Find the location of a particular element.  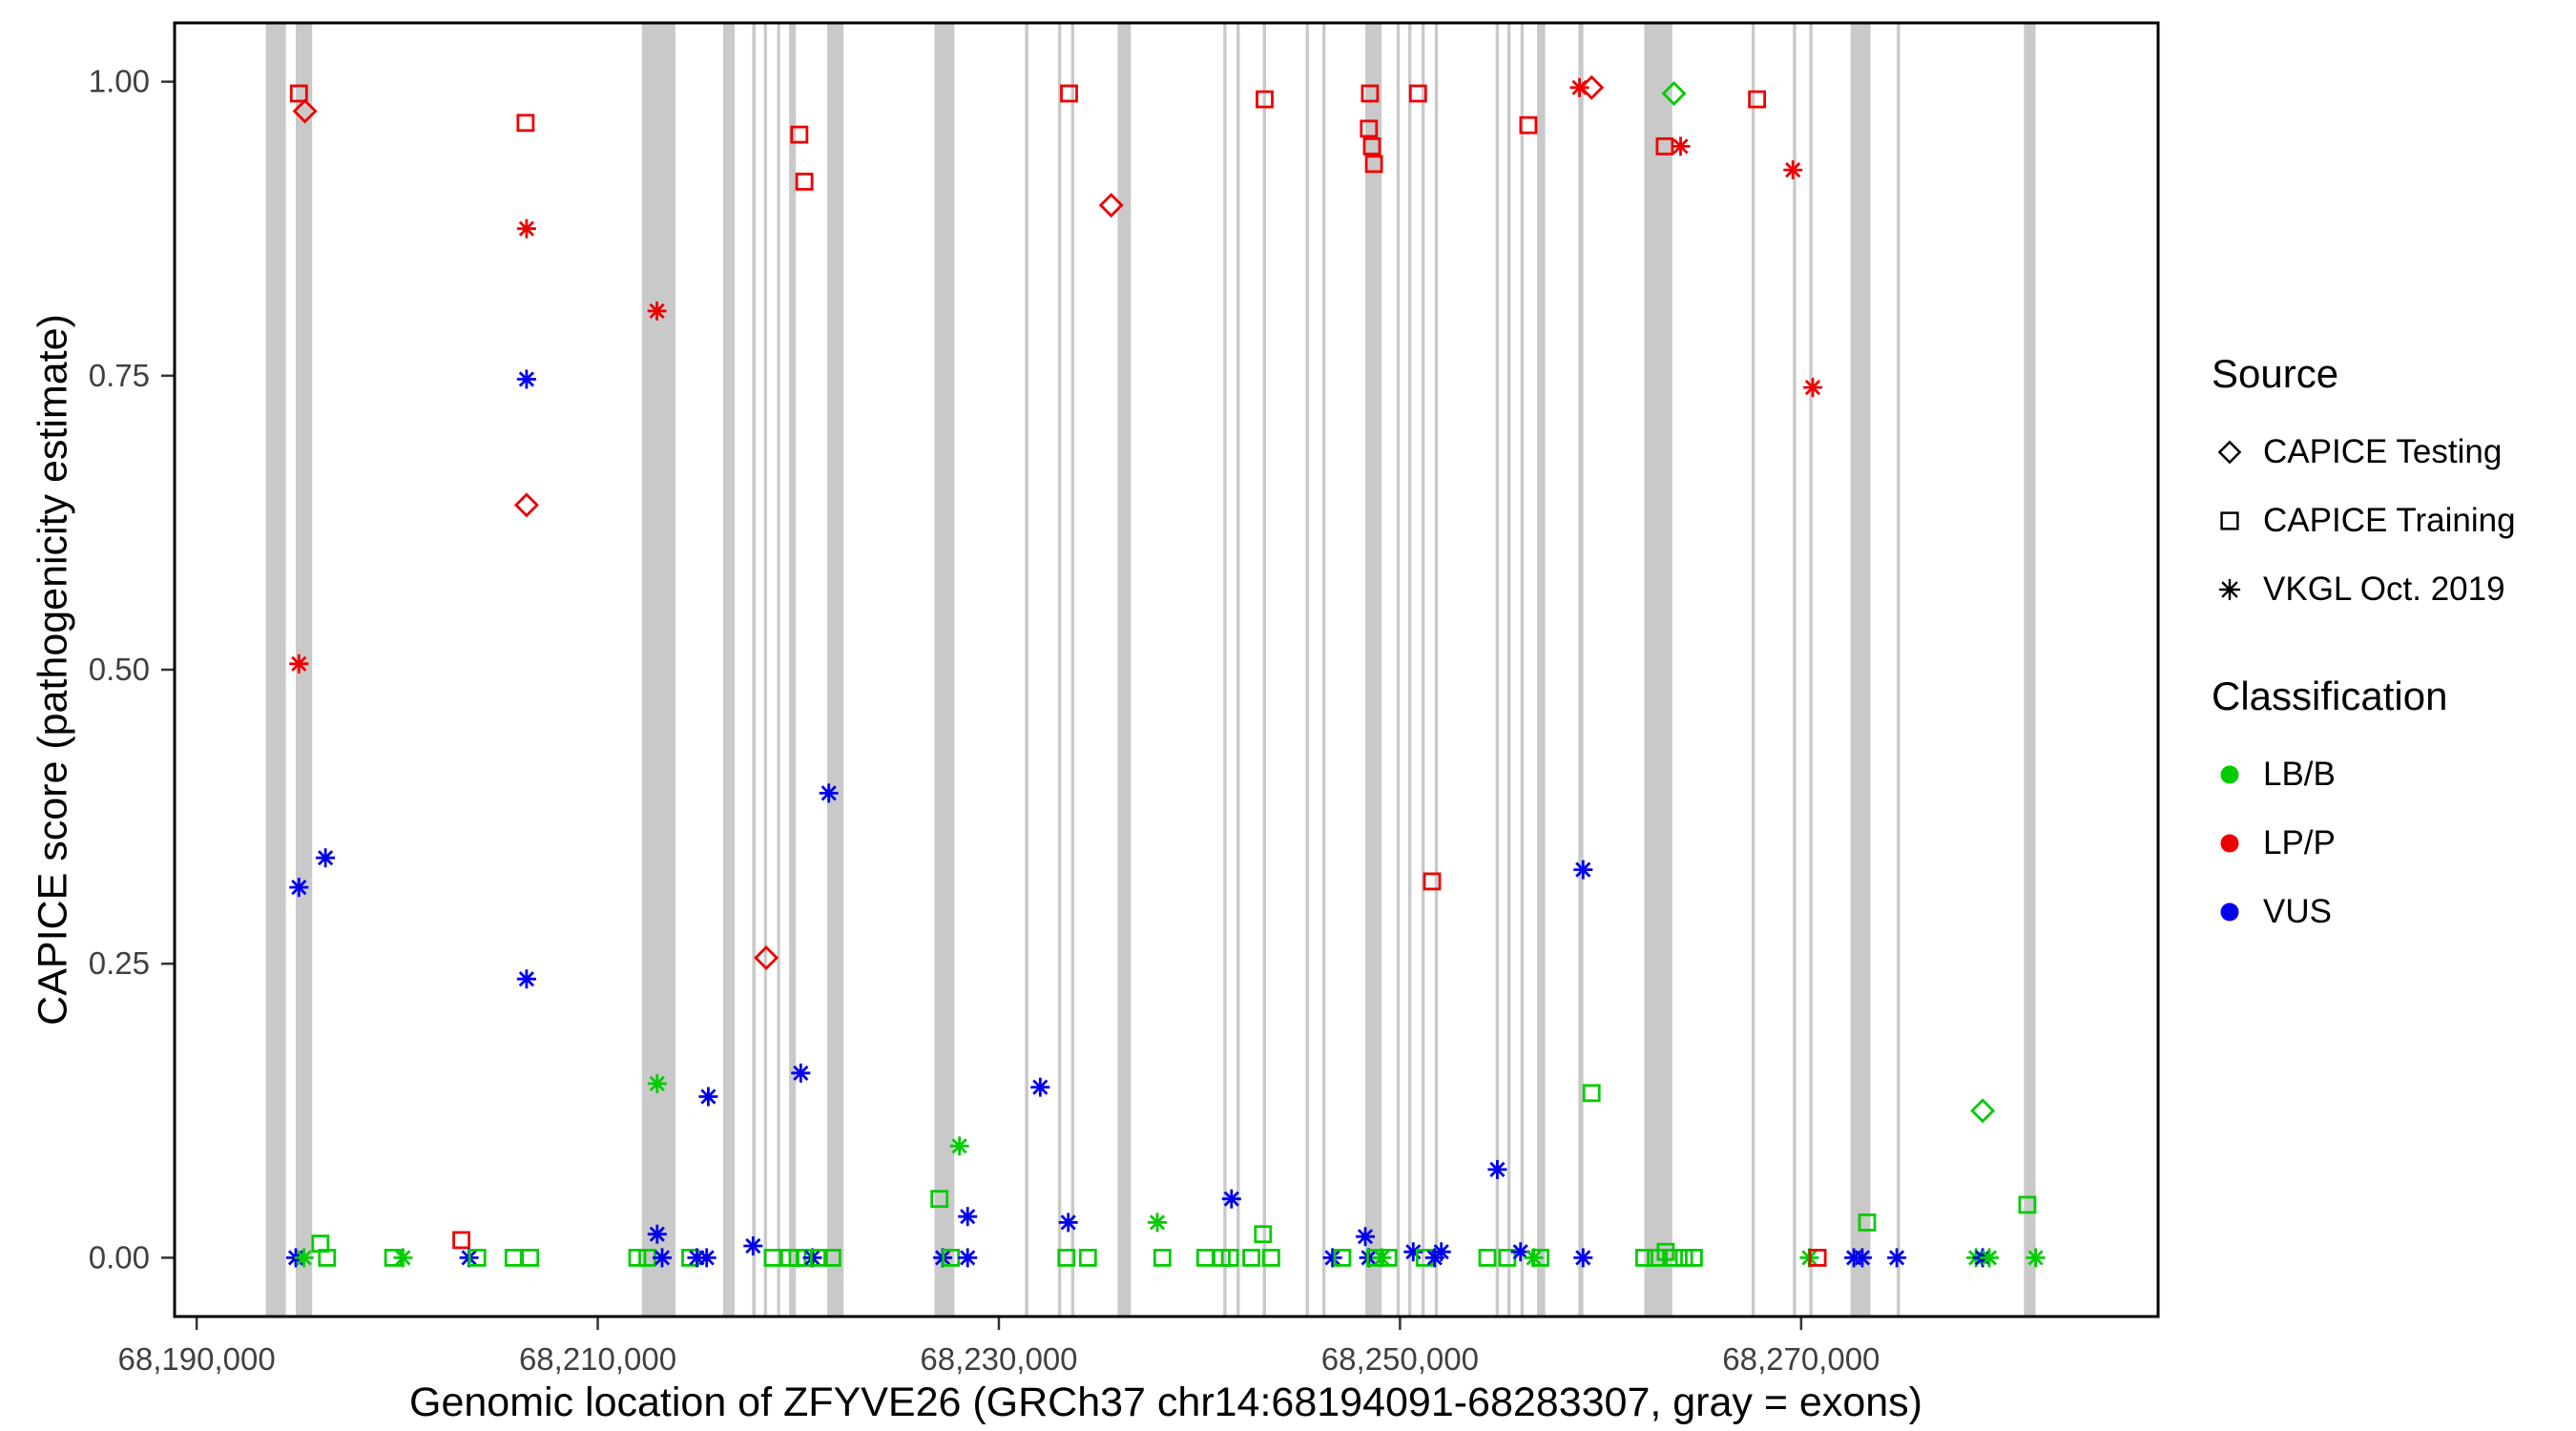

legend-item-vkgl: VKGL Oct. 2019 is located at coordinates (2364, 590).